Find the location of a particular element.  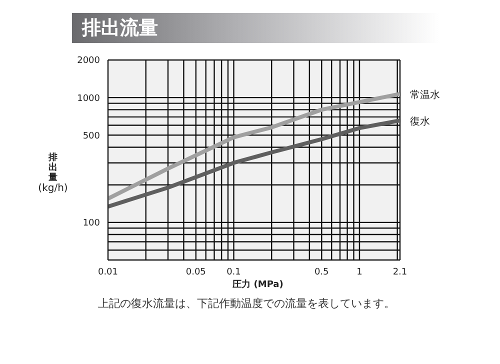

chart-title: 排出流量 is located at coordinates (256, 28).